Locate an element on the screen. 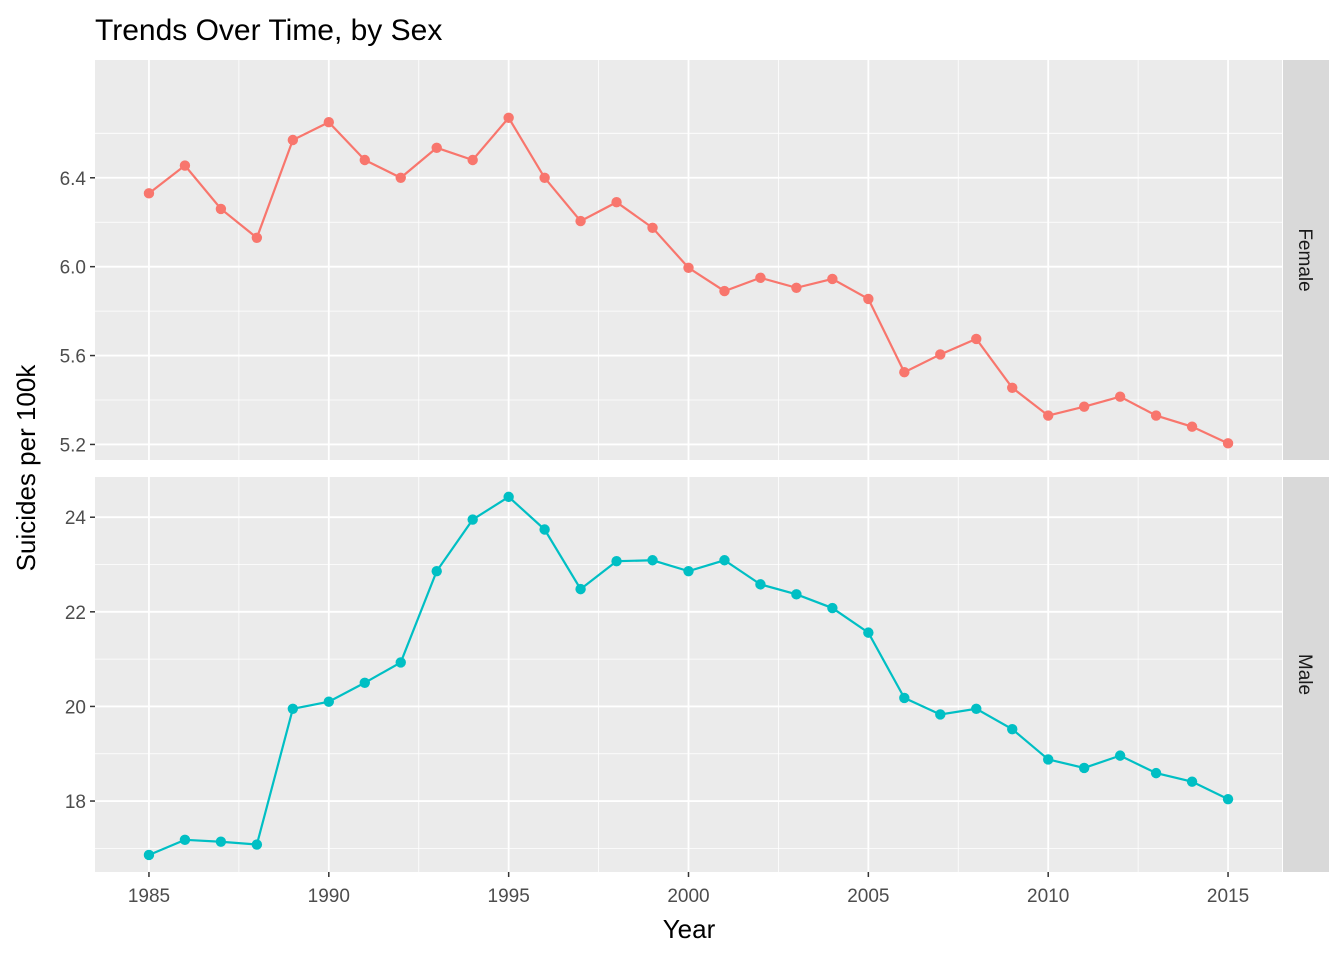  y-tick-label: 20 is located at coordinates (75, 707).